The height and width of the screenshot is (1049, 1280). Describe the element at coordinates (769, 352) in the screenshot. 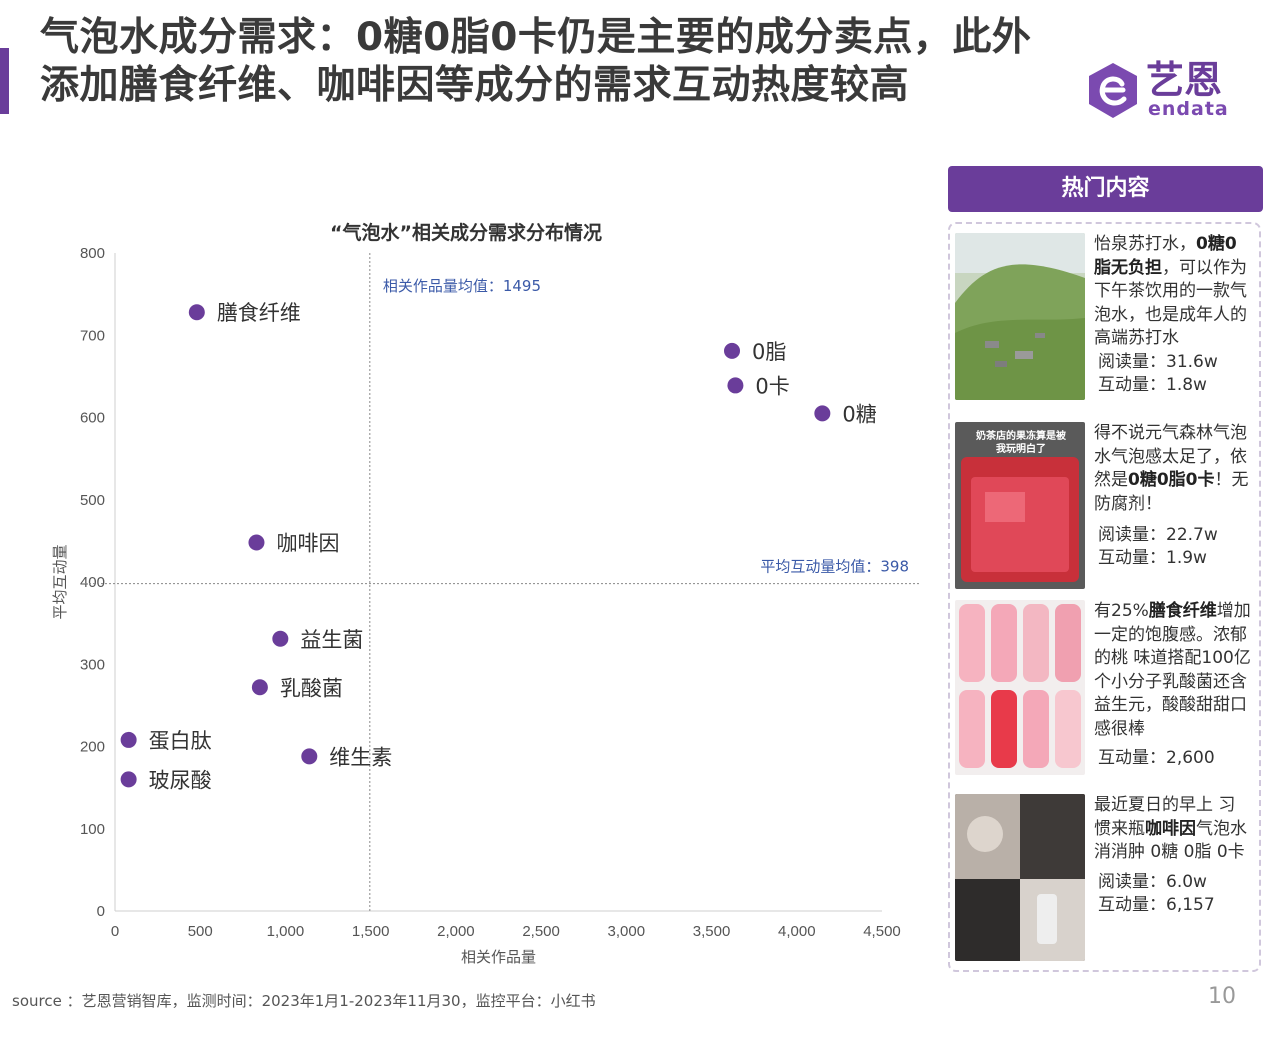

I see `data-point-label: 0脂` at that location.